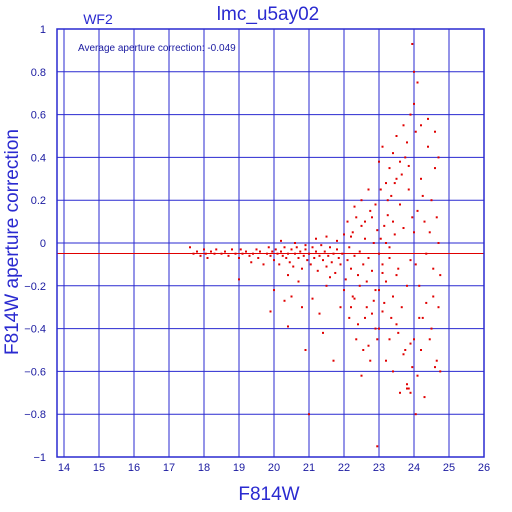 This screenshot has height=512, width=512. I want to click on y-tick-label: 0.6, so click(38, 116).